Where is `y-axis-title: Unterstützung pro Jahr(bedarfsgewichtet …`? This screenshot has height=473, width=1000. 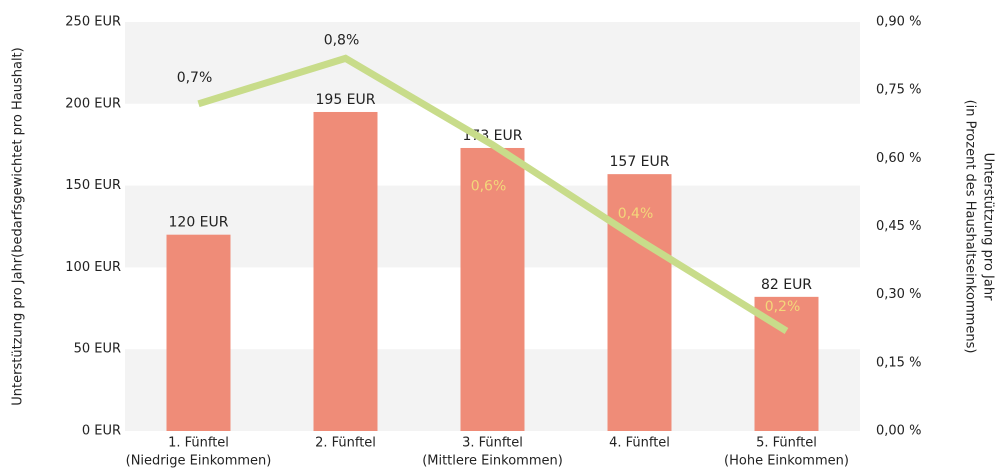
y-axis-title: Unterstützung pro Jahr(bedarfsgewichtet … is located at coordinates (18, 226).